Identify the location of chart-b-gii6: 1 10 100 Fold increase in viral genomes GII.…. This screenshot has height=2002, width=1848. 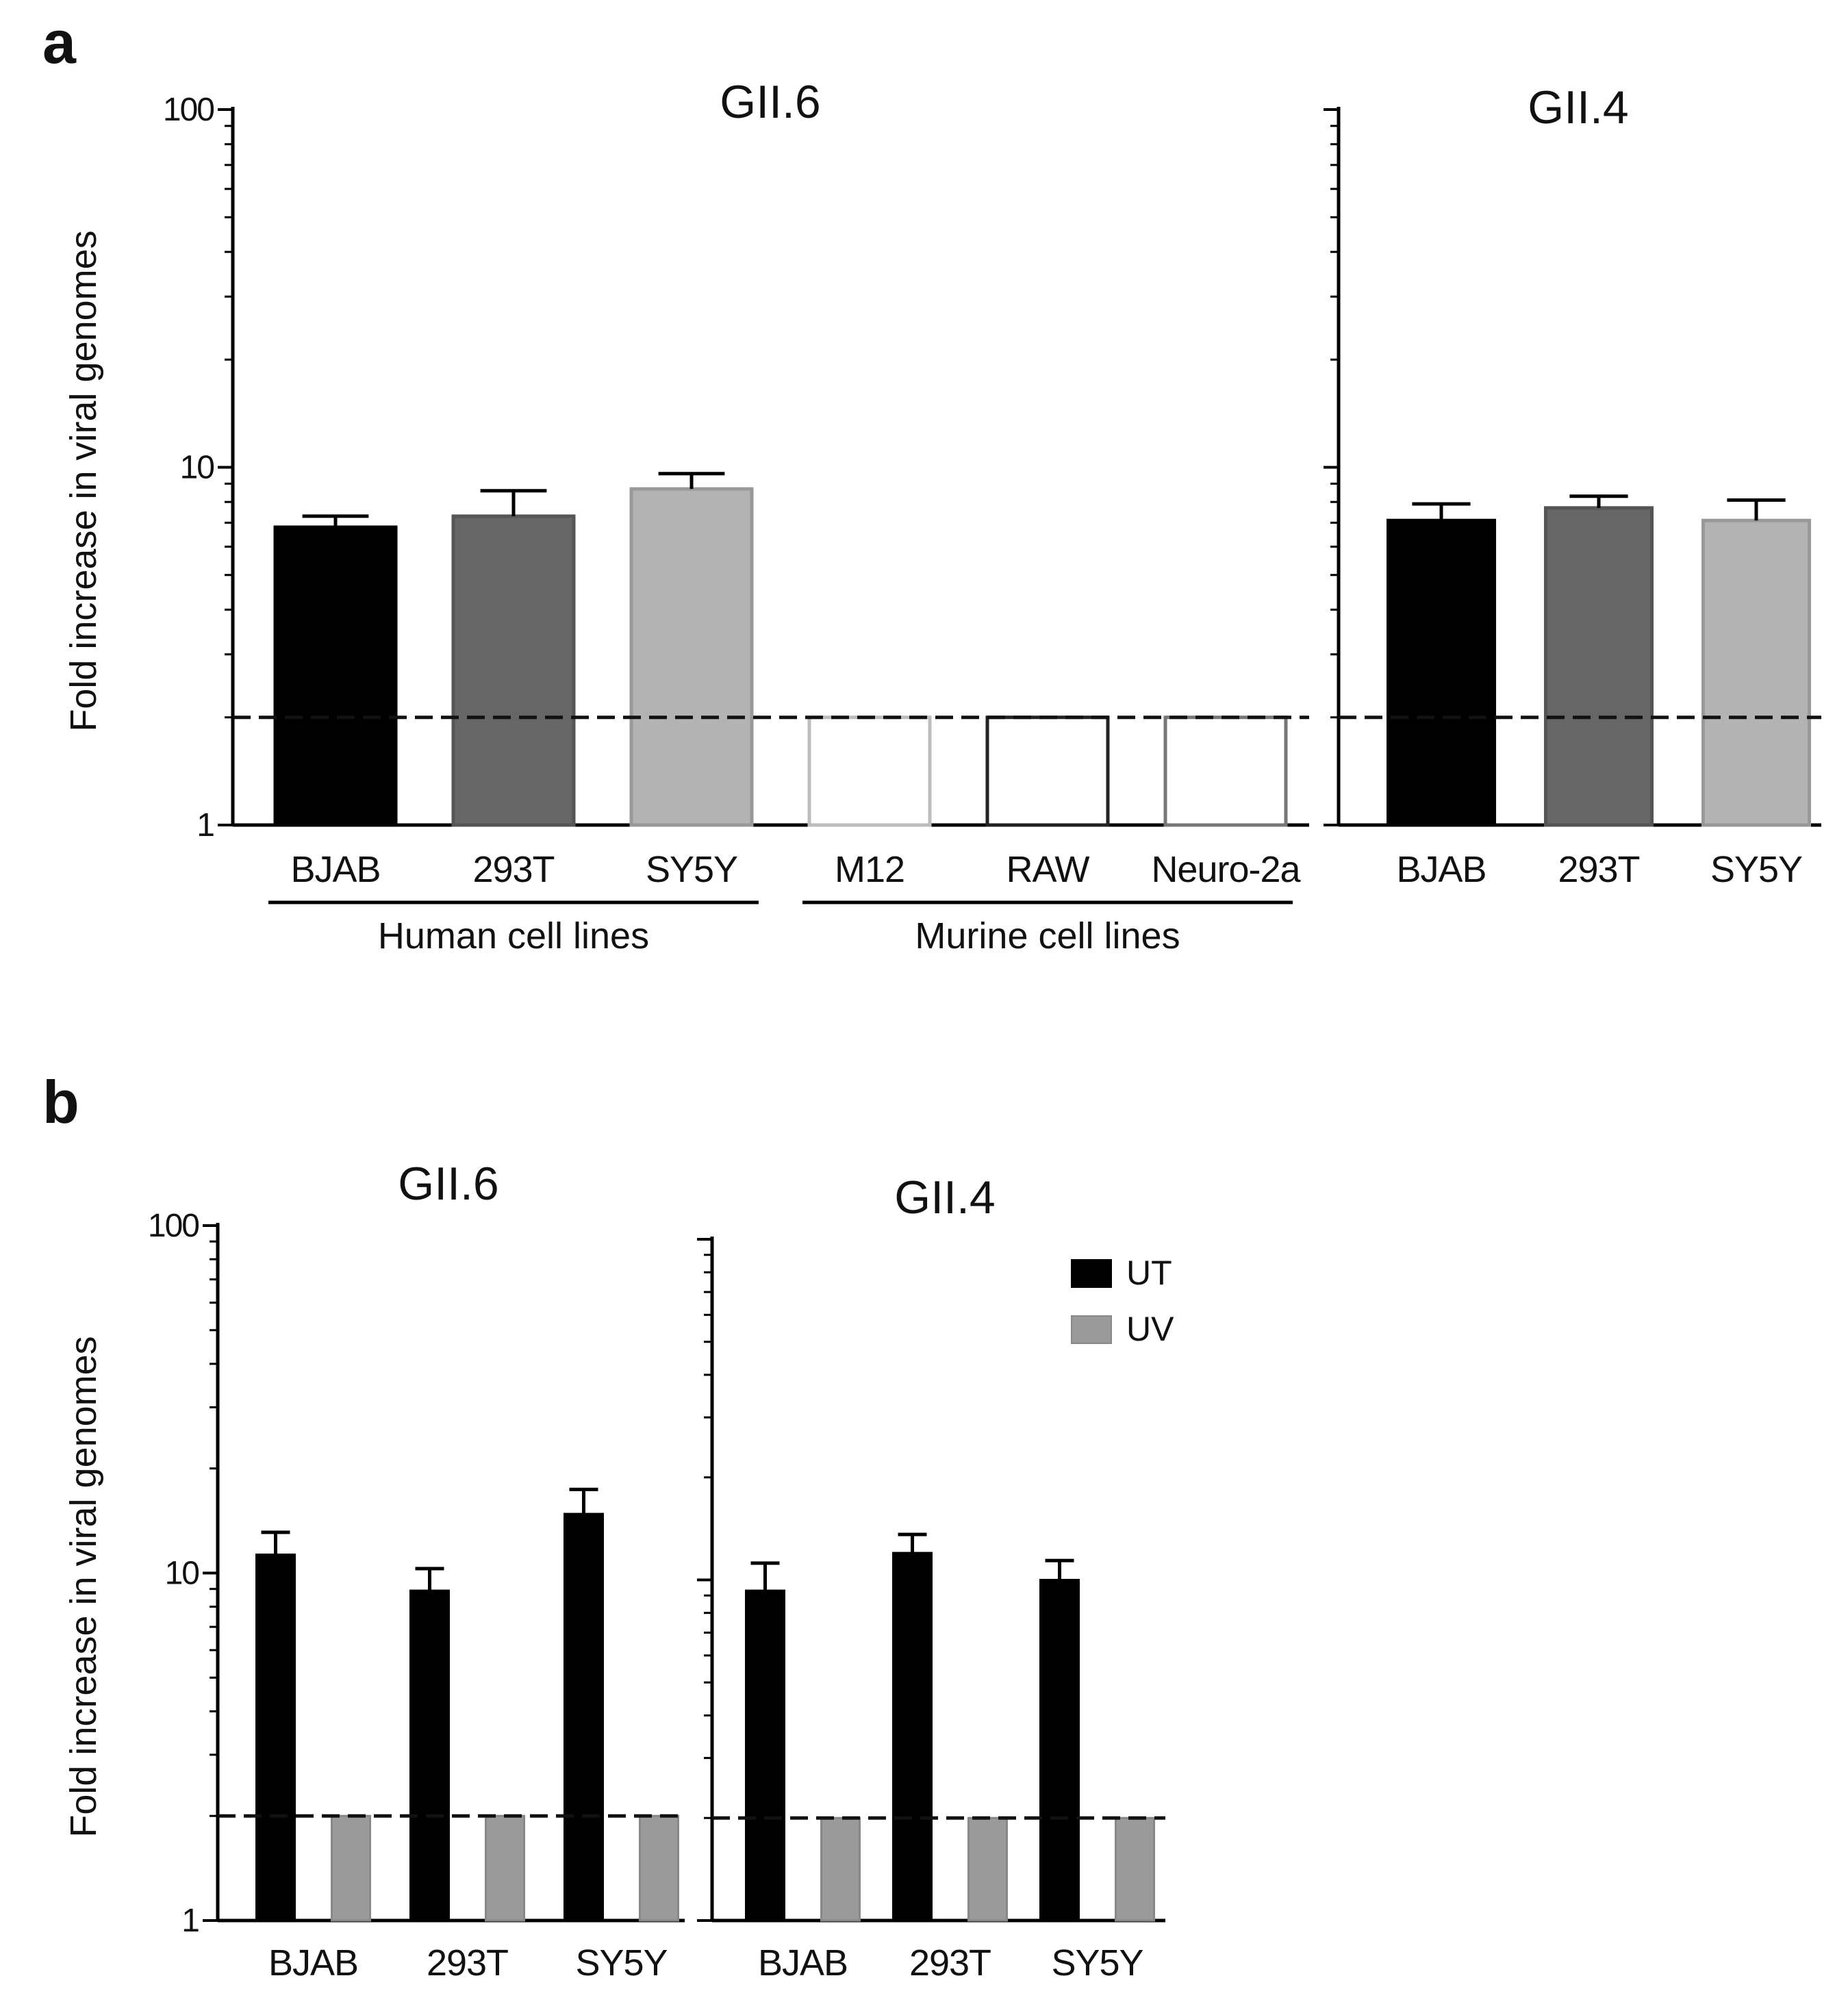
(374, 1571).